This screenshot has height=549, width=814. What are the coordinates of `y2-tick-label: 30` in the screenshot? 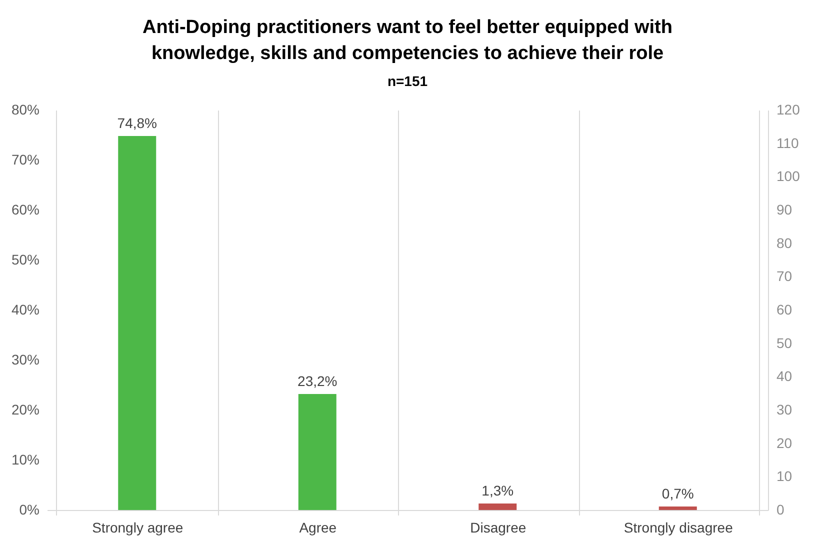 It's located at (784, 410).